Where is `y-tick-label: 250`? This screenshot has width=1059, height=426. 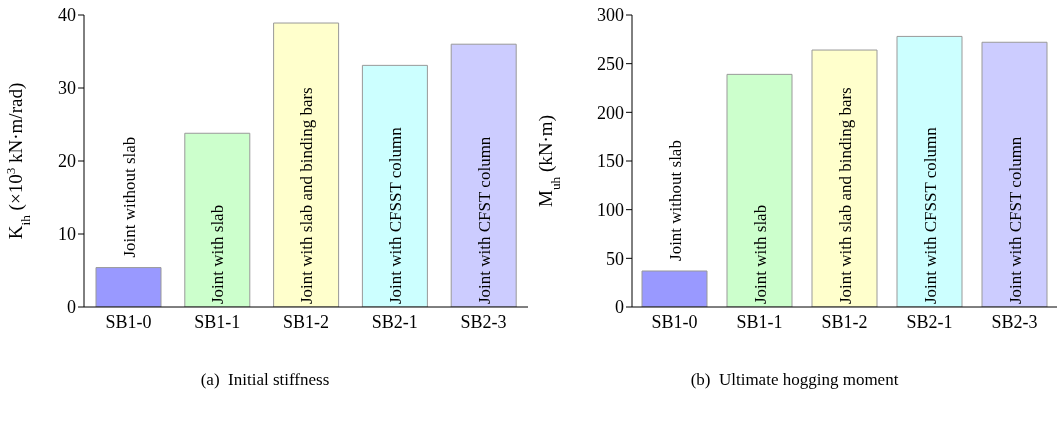 y-tick-label: 250 is located at coordinates (610, 64).